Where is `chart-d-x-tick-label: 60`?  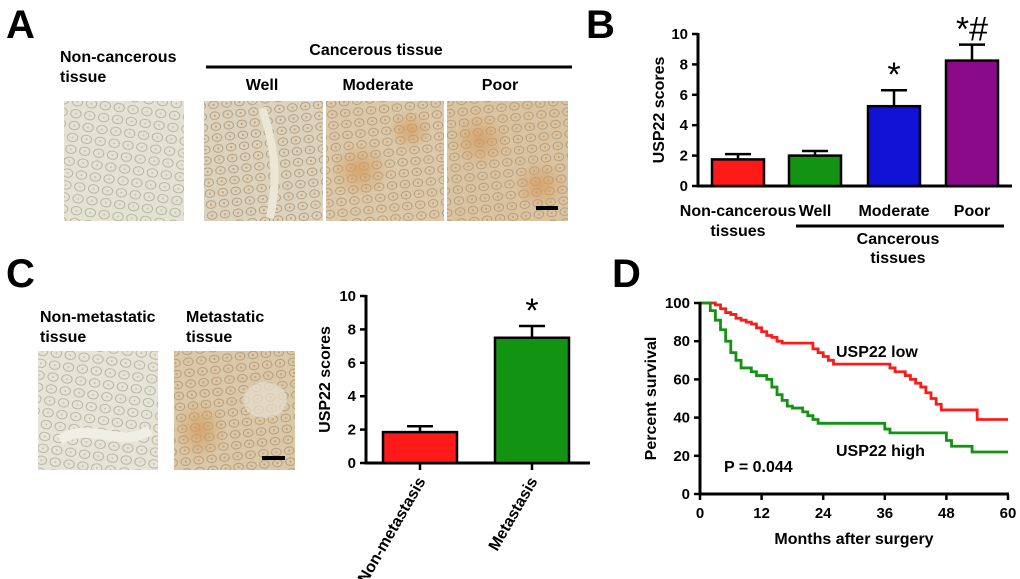 chart-d-x-tick-label: 60 is located at coordinates (1008, 513).